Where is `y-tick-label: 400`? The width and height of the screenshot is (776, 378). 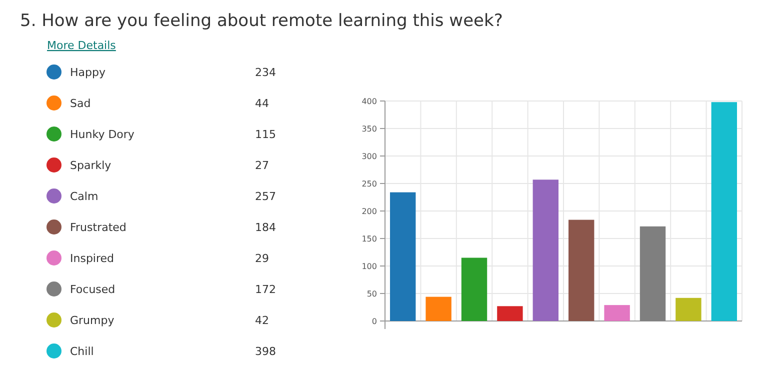
y-tick-label: 400 is located at coordinates (369, 101).